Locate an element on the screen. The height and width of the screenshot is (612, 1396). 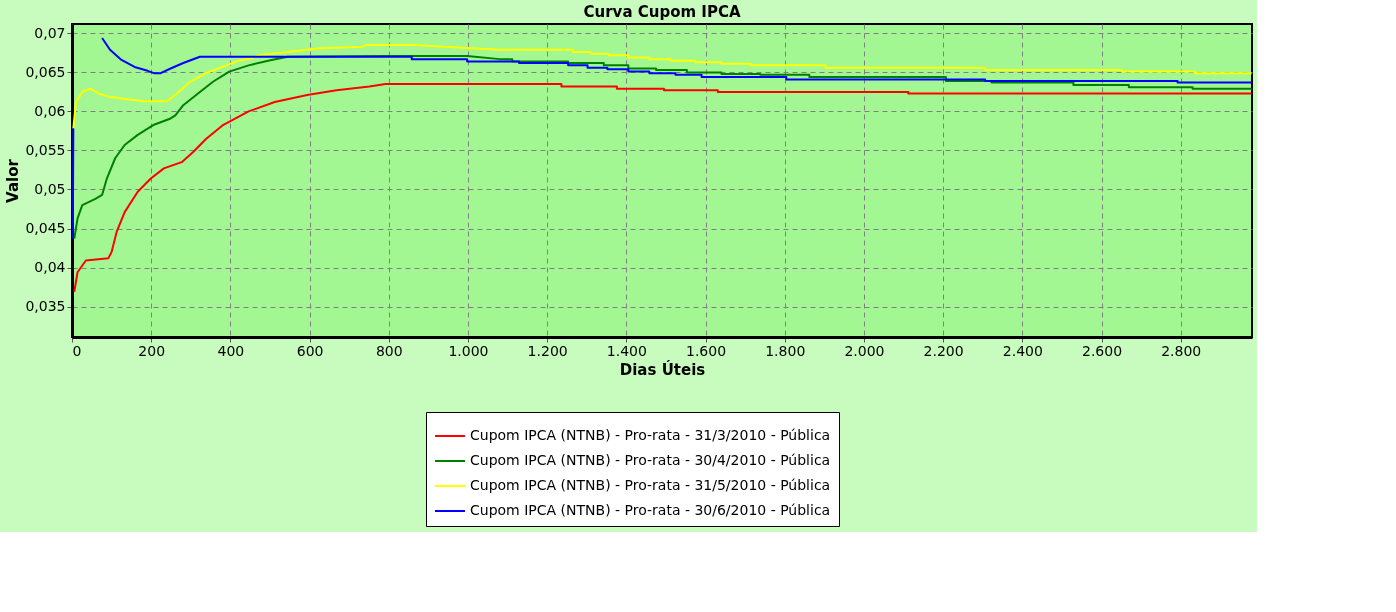
x-tick-label: 2.000 is located at coordinates (864, 350).